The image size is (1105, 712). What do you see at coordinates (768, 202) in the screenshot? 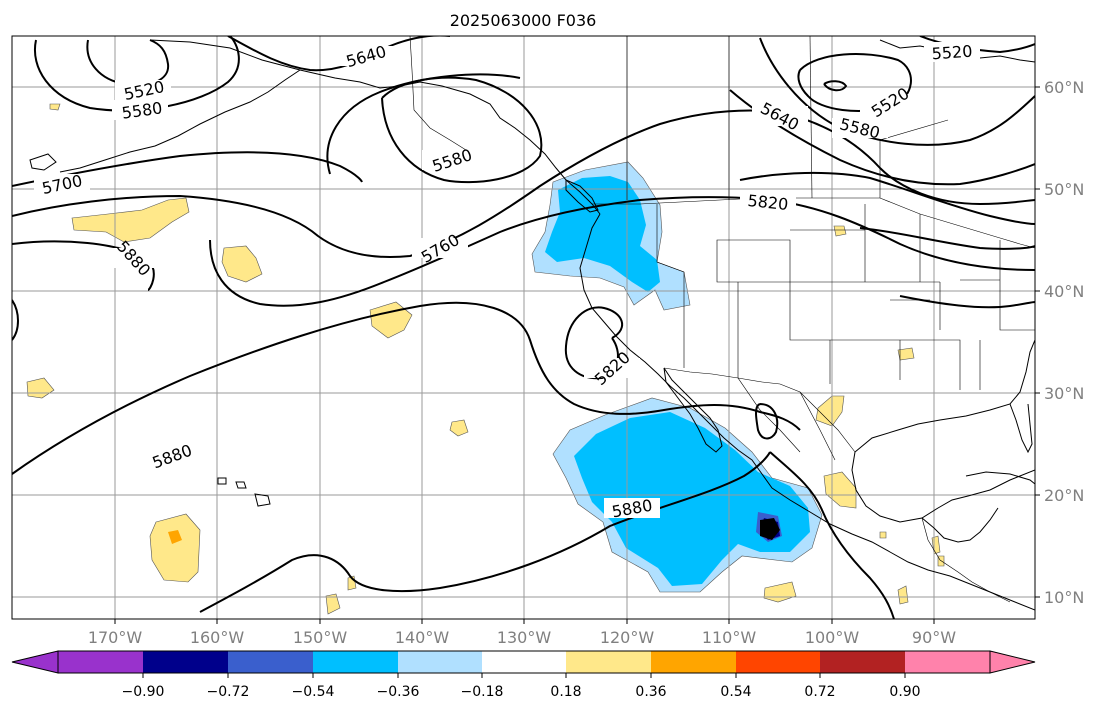
I see `contour-label-5820-ne: 5820` at bounding box center [768, 202].